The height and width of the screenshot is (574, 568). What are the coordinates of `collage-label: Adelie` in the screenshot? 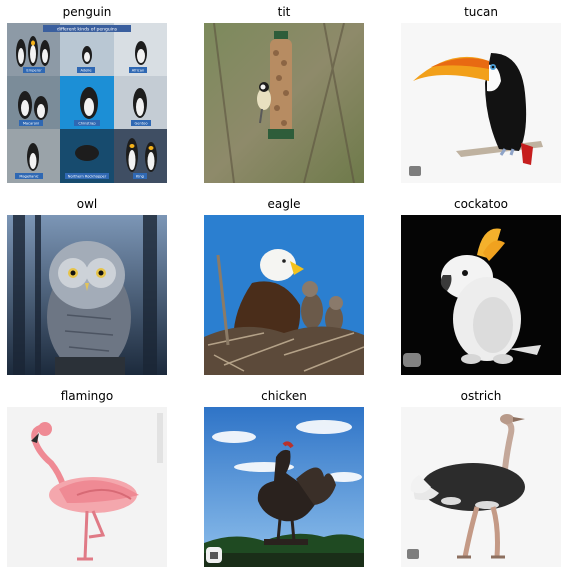 It's located at (86, 71).